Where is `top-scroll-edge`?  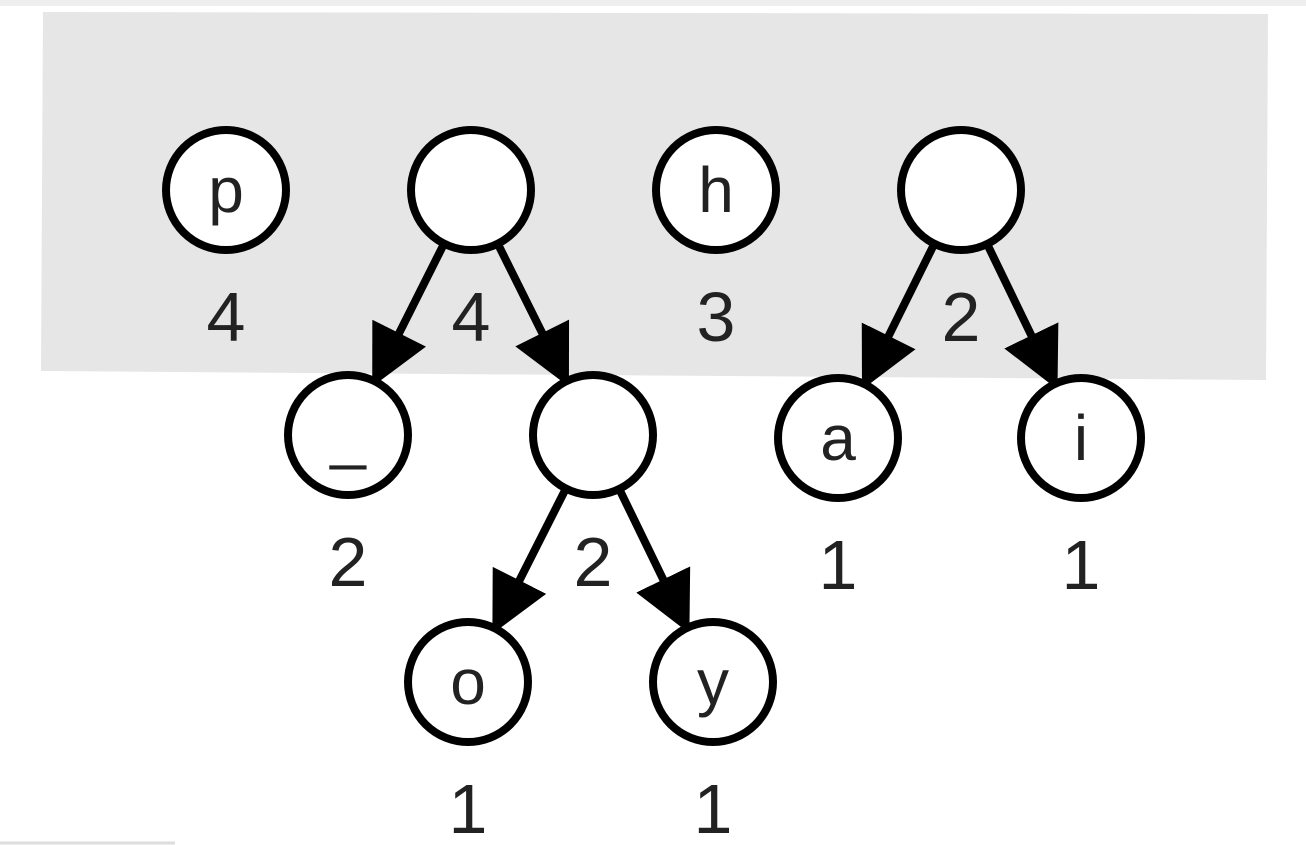
top-scroll-edge is located at coordinates (653, 3).